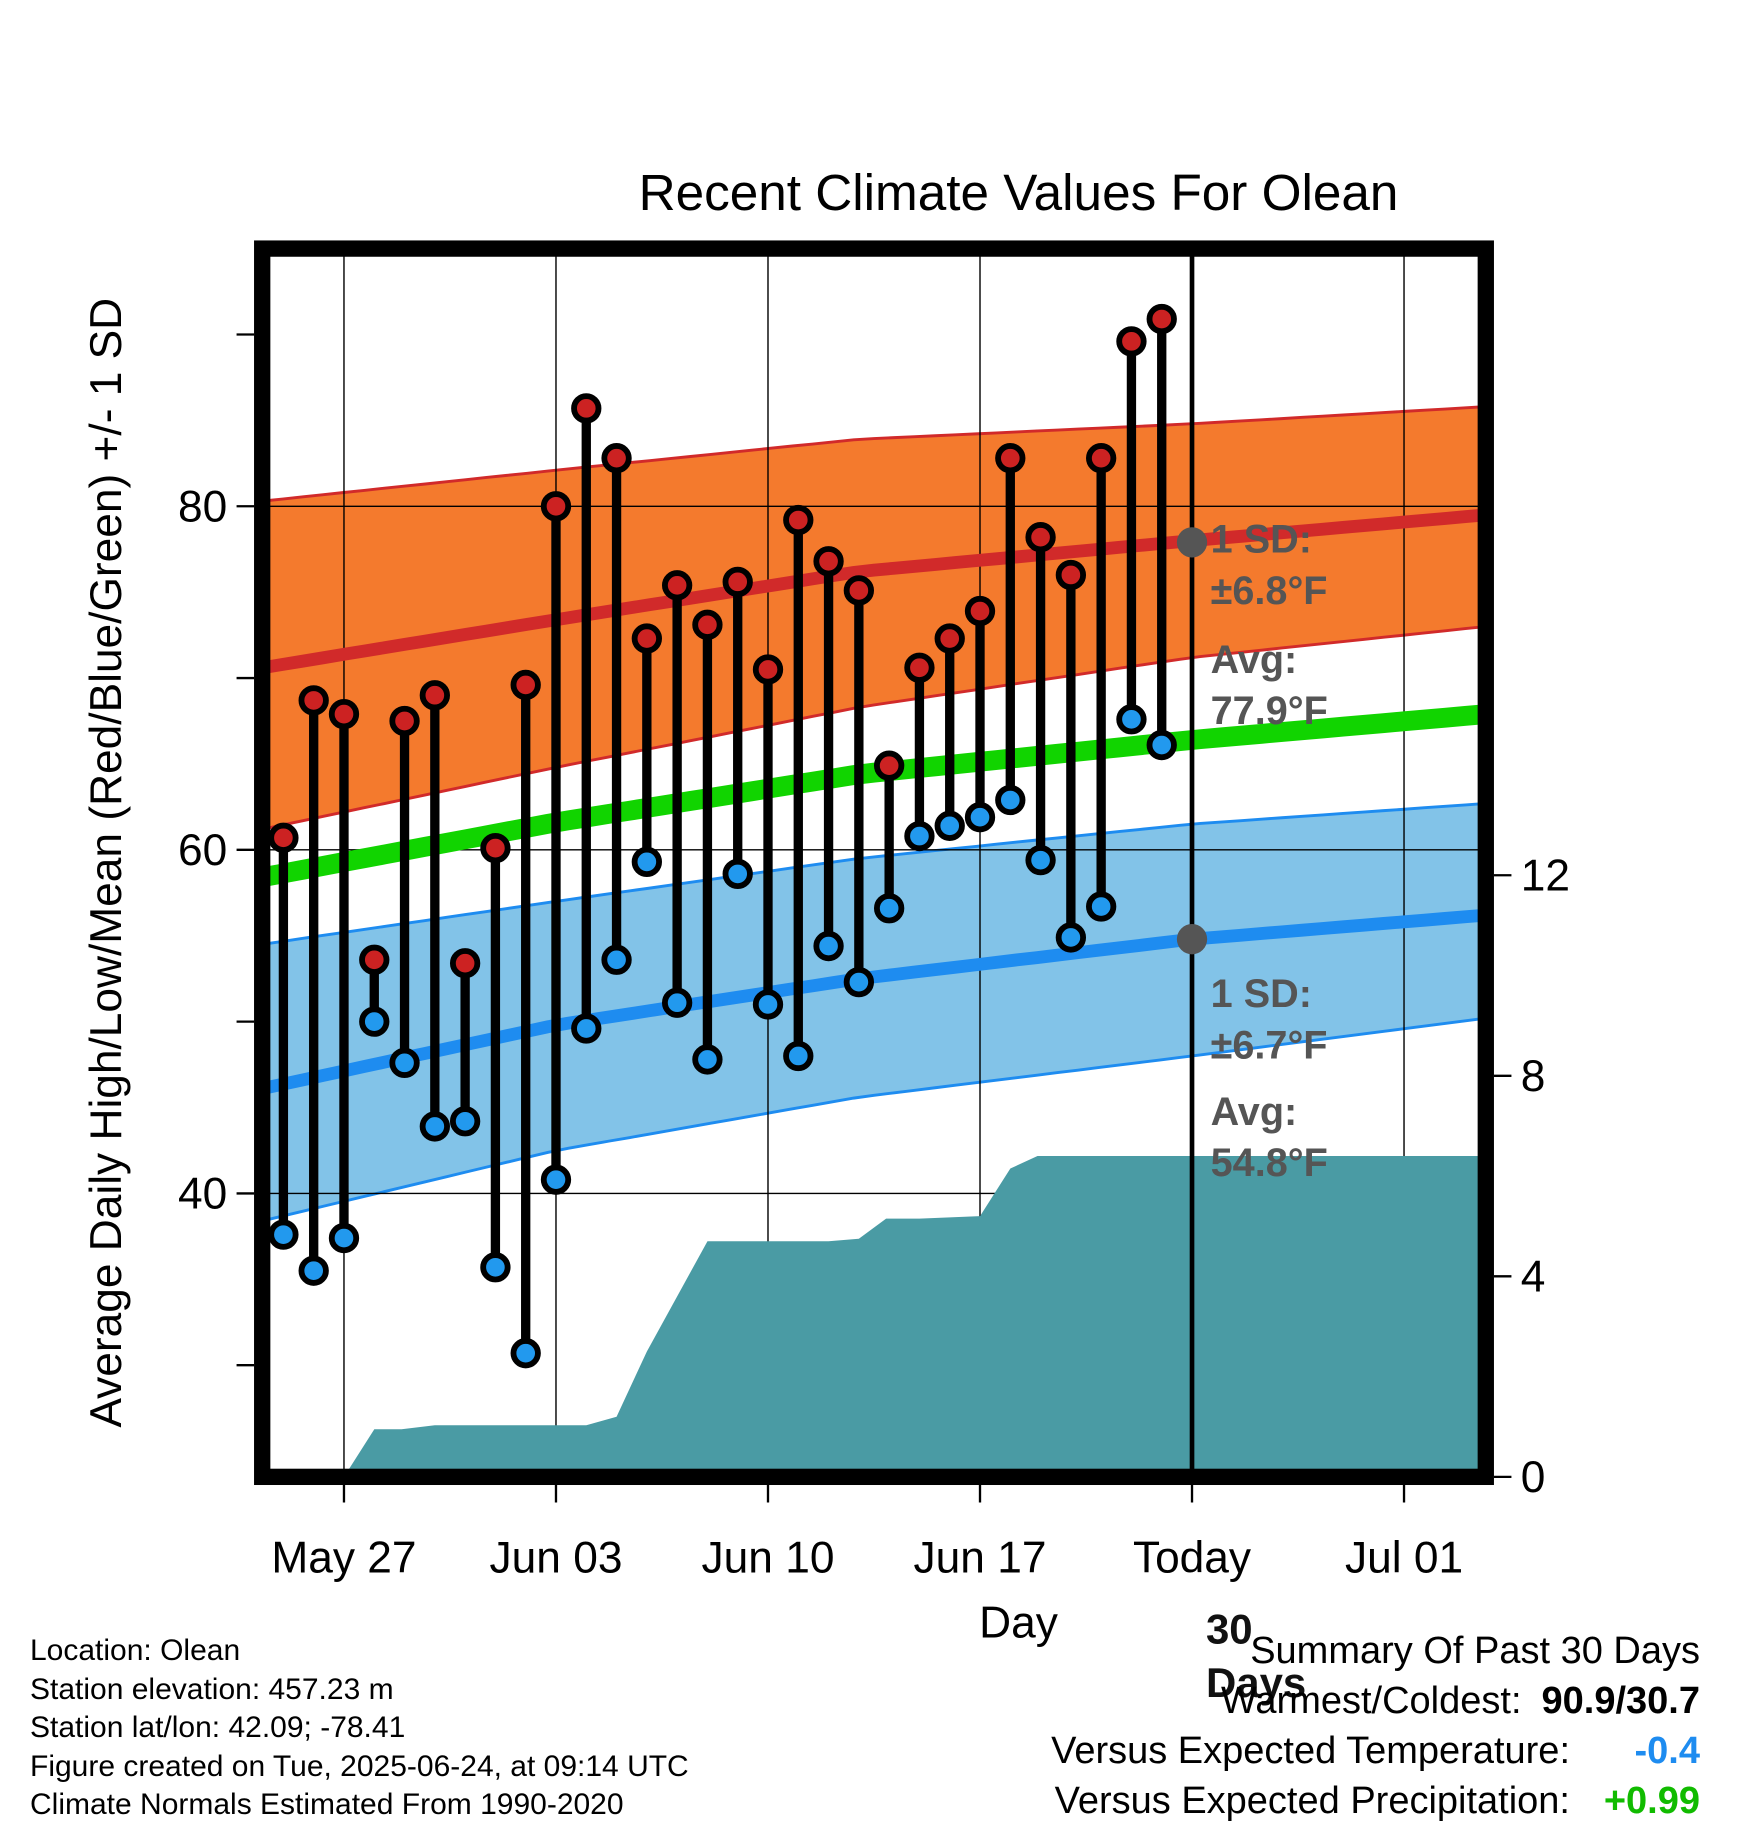 This screenshot has height=1828, width=1748. I want to click on x-tick-label: Jun 17, so click(980, 1557).